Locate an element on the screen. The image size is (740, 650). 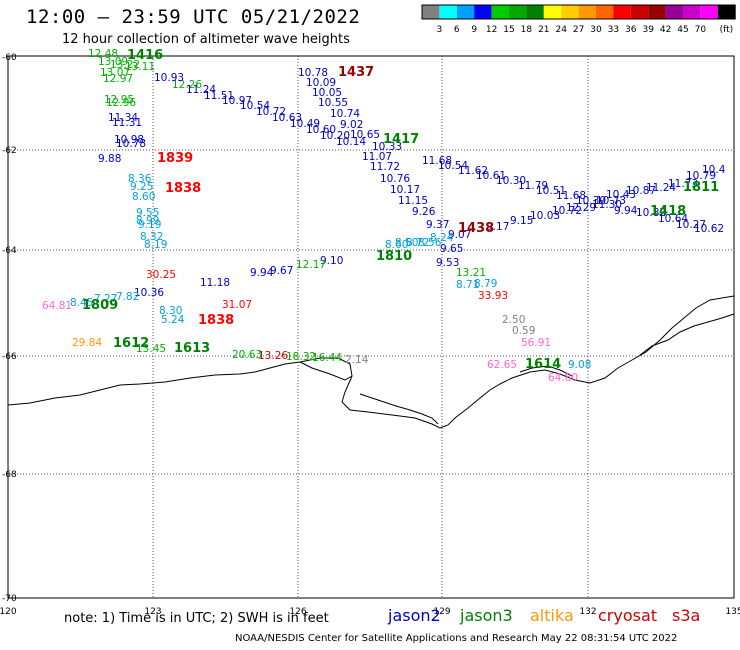
swh-value-label: 10.73 is located at coordinates (611, 201).